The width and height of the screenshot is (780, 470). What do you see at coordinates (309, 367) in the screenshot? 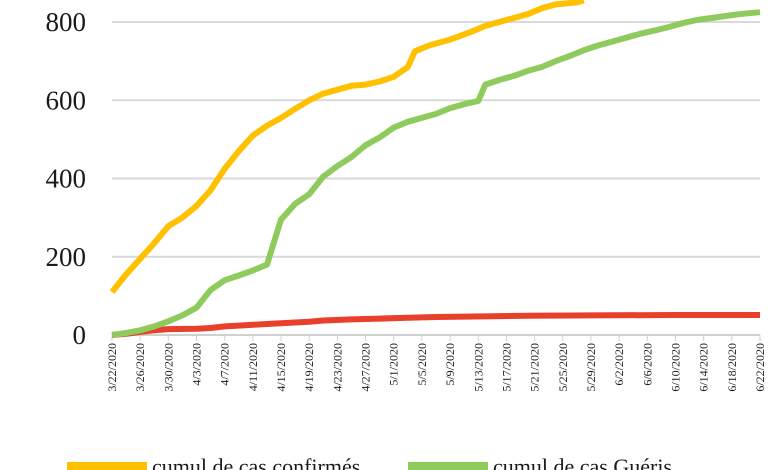
I see `x-tick-label: 4/19/2020` at bounding box center [309, 367].